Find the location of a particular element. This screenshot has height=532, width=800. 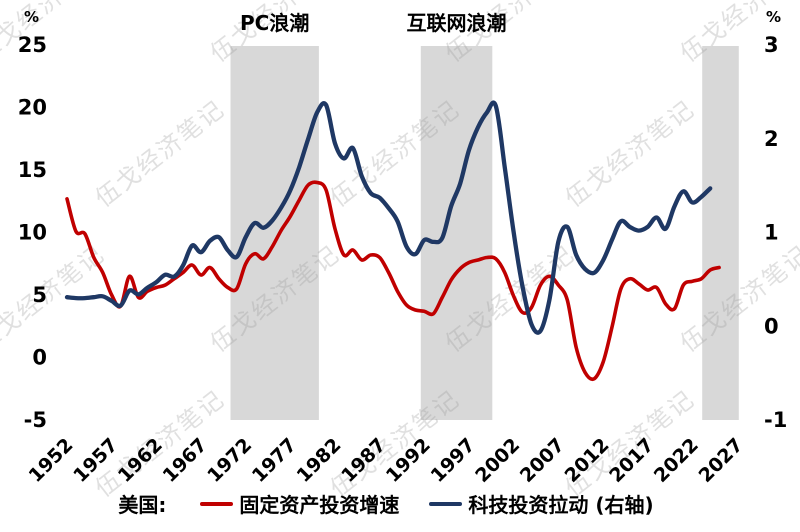

y-axis-right-tick-label: 0 is located at coordinates (771, 326).